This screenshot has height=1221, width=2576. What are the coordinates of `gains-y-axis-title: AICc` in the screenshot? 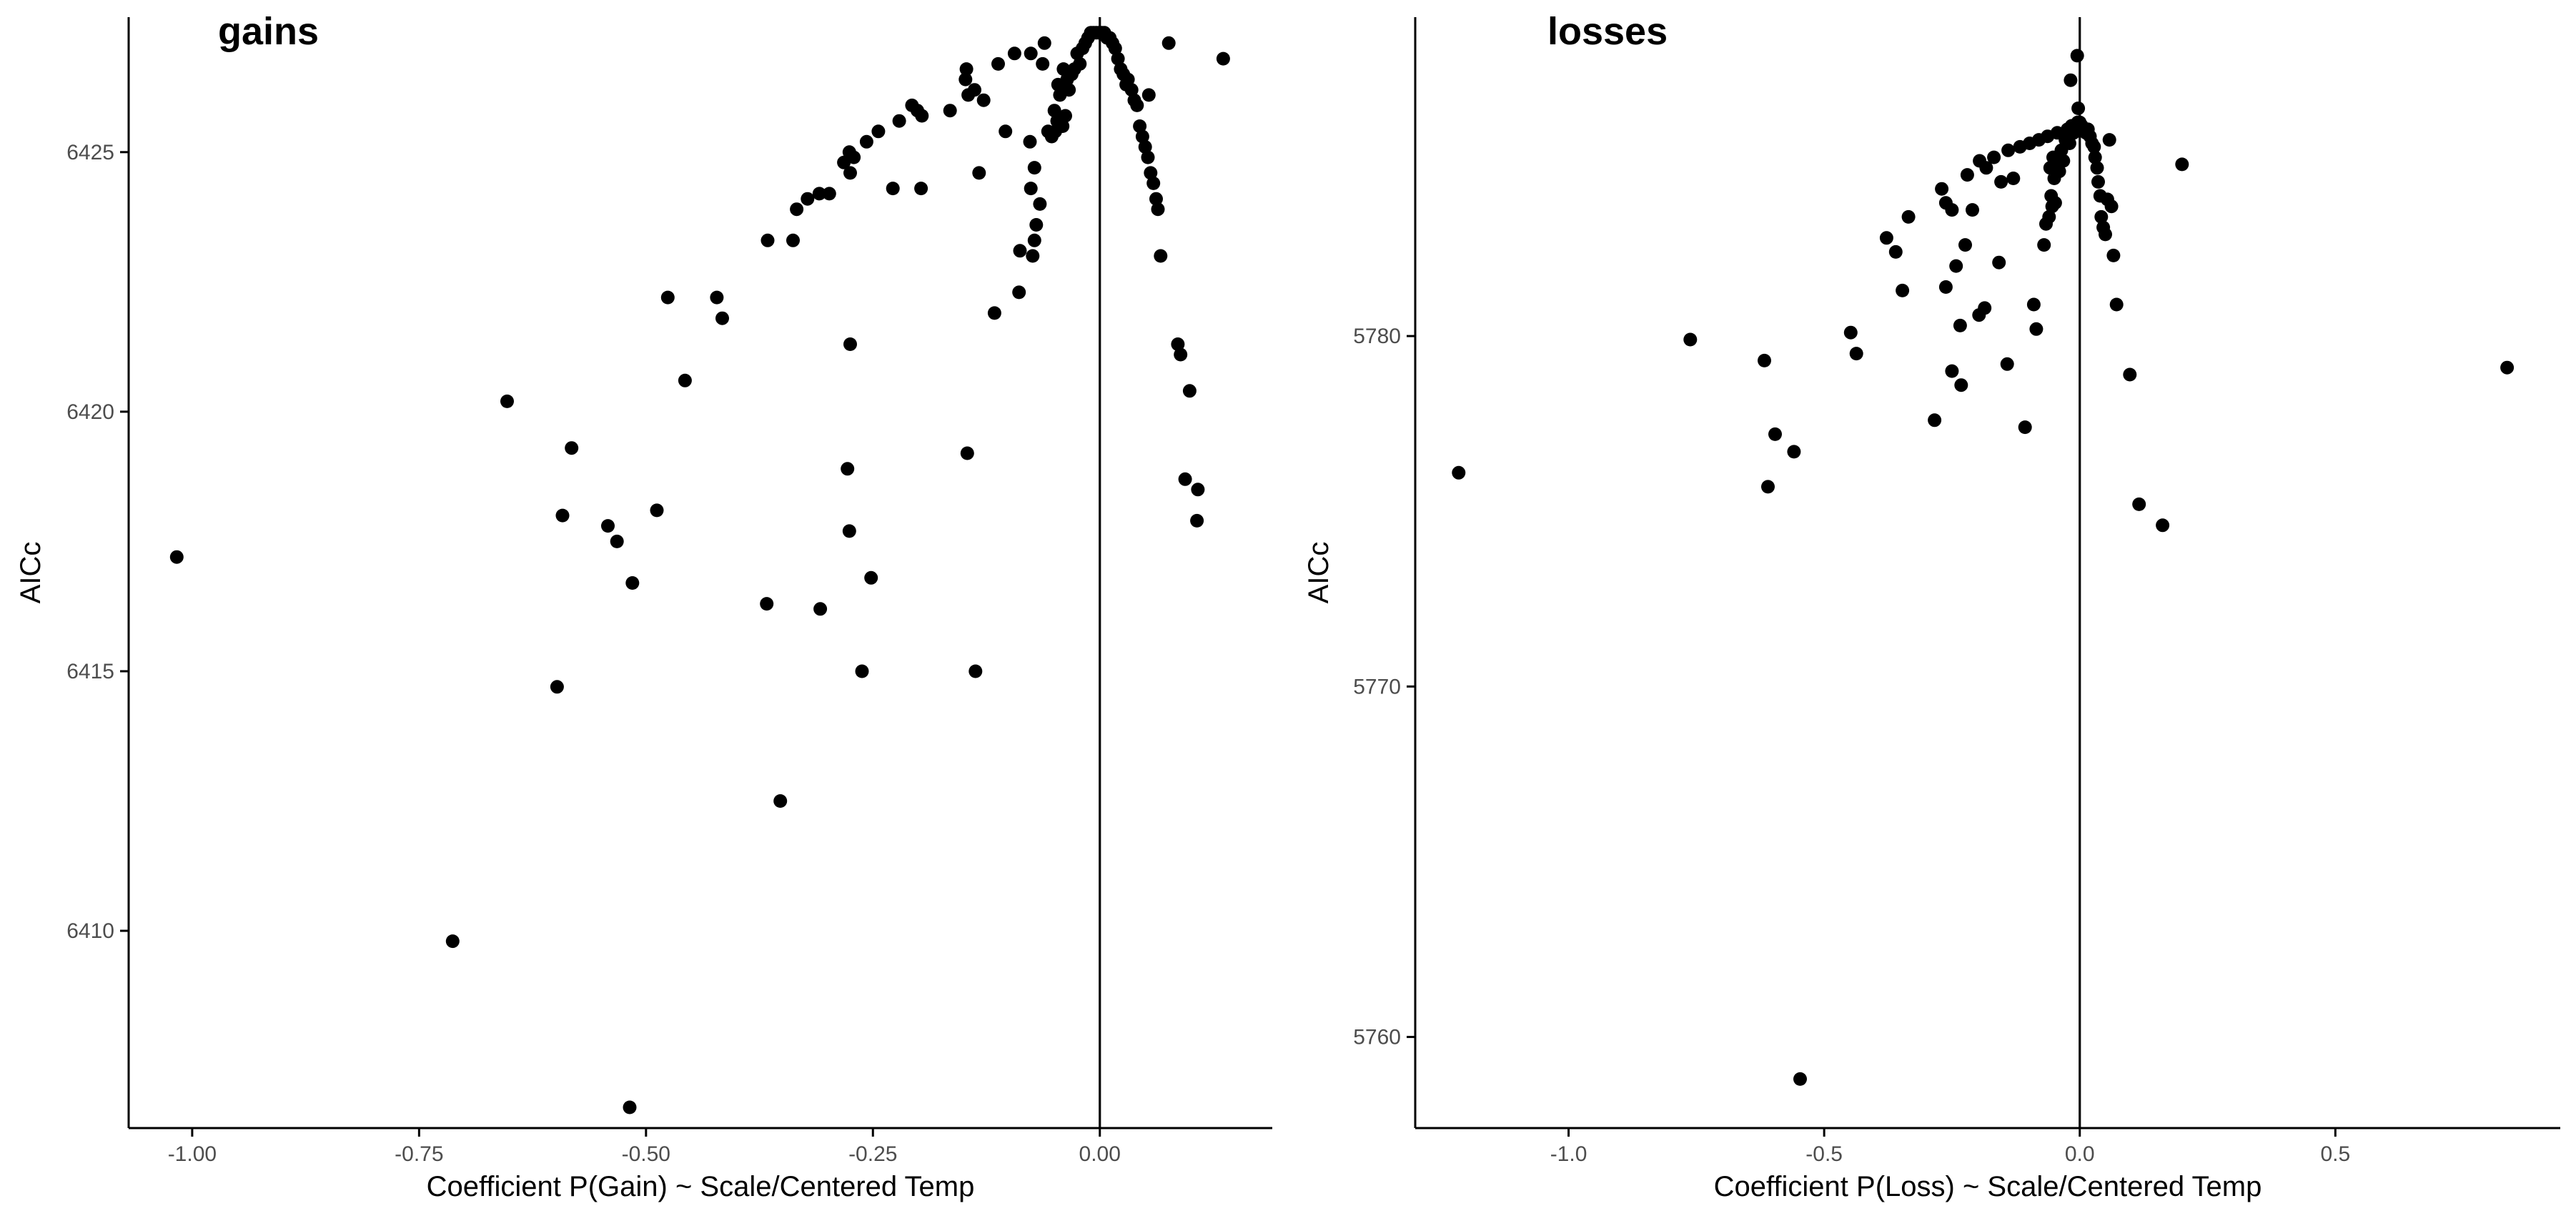 It's located at (30, 573).